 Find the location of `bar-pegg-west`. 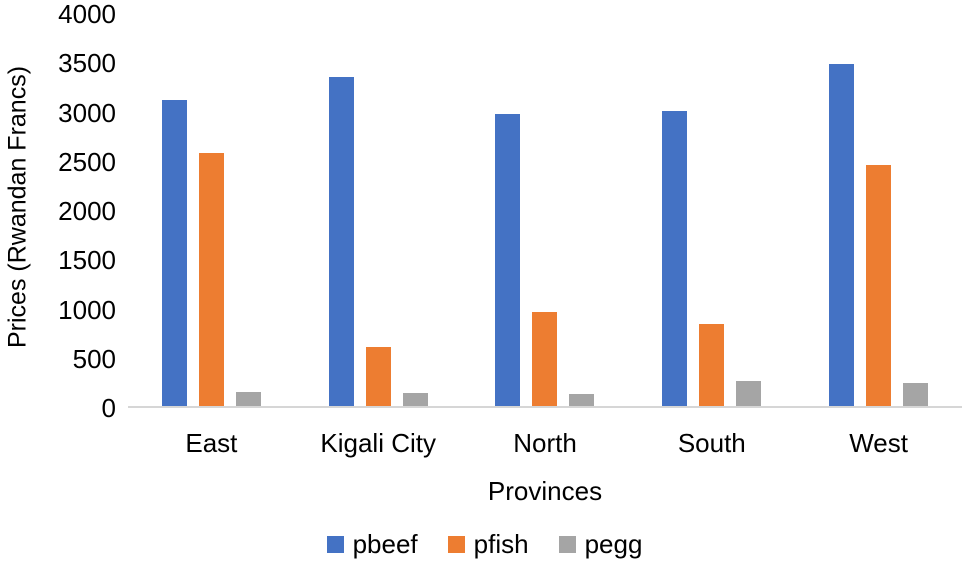

bar-pegg-west is located at coordinates (916, 394).